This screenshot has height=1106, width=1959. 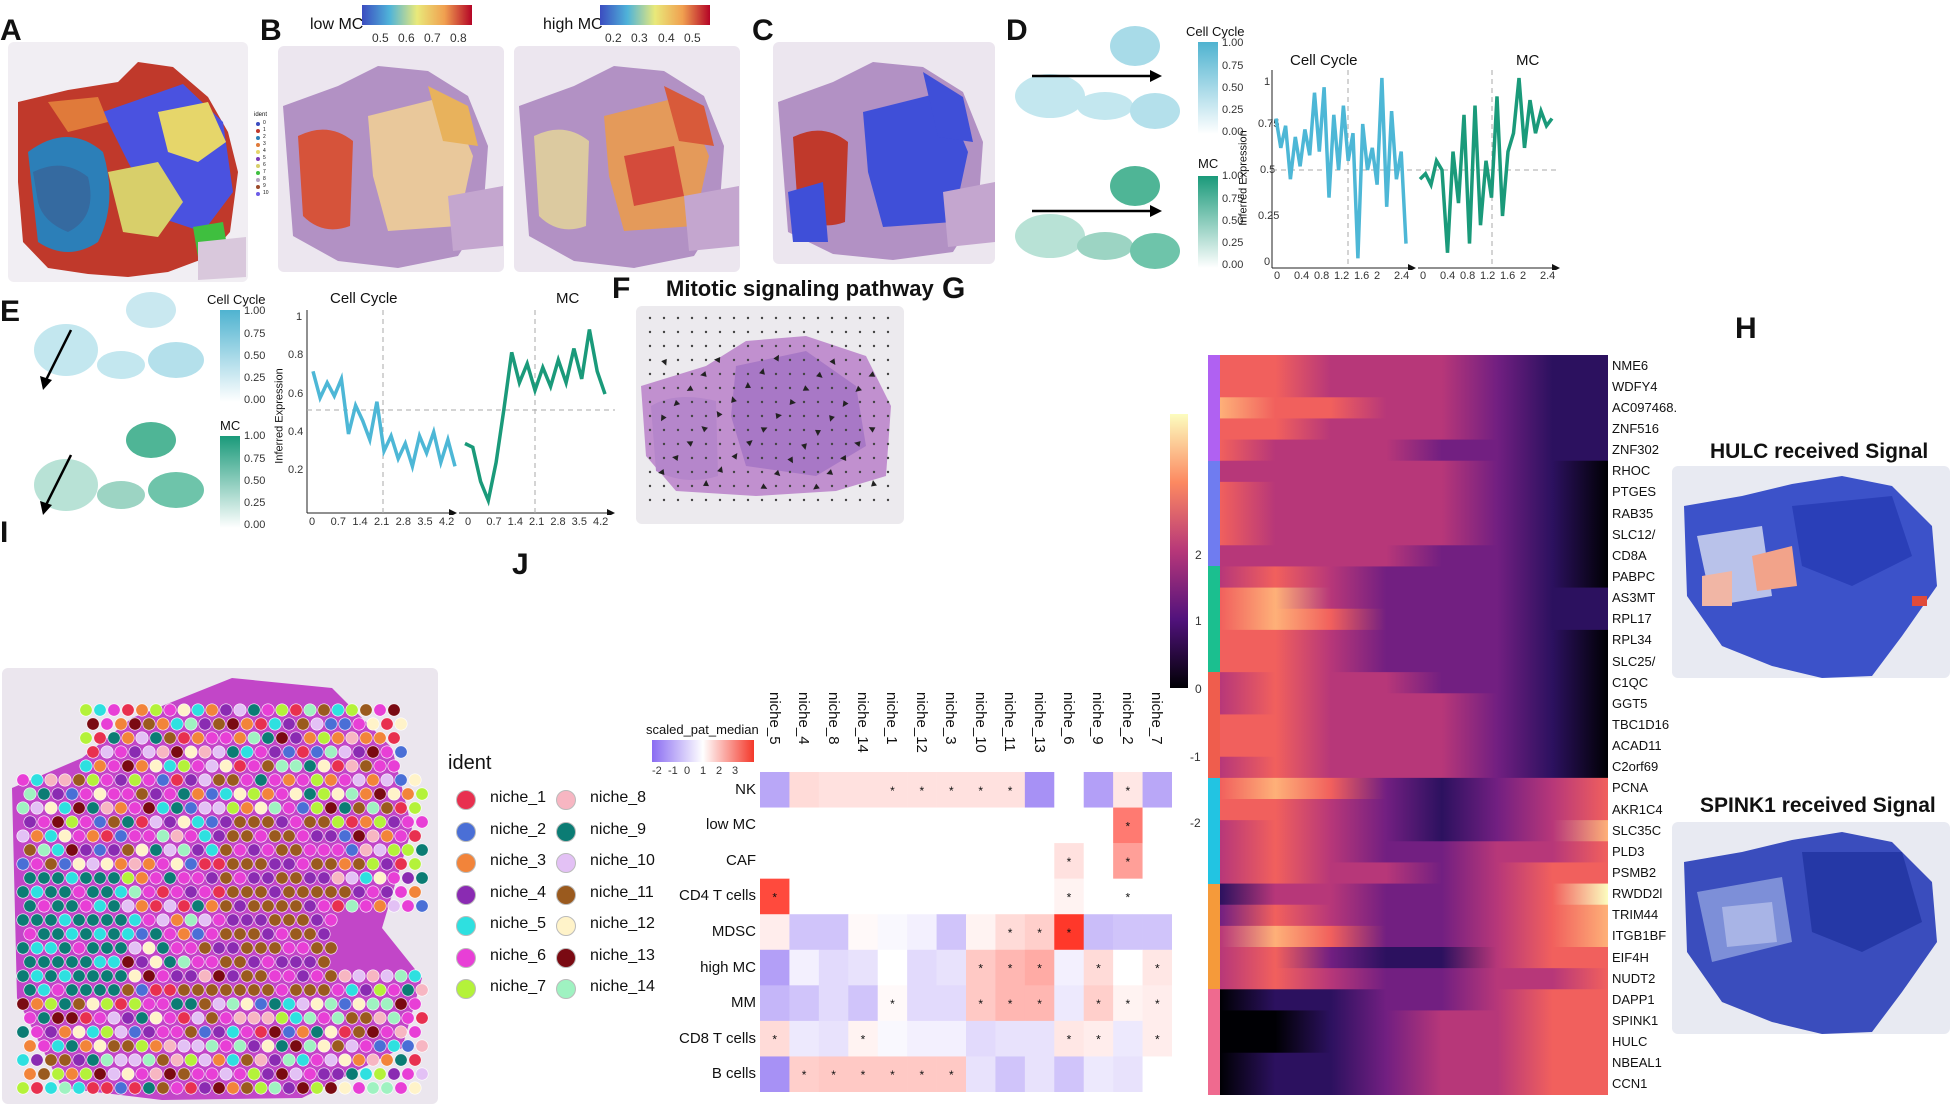 What do you see at coordinates (1198, 689) in the screenshot?
I see `panel-g-scale-tick-2: 0` at bounding box center [1198, 689].